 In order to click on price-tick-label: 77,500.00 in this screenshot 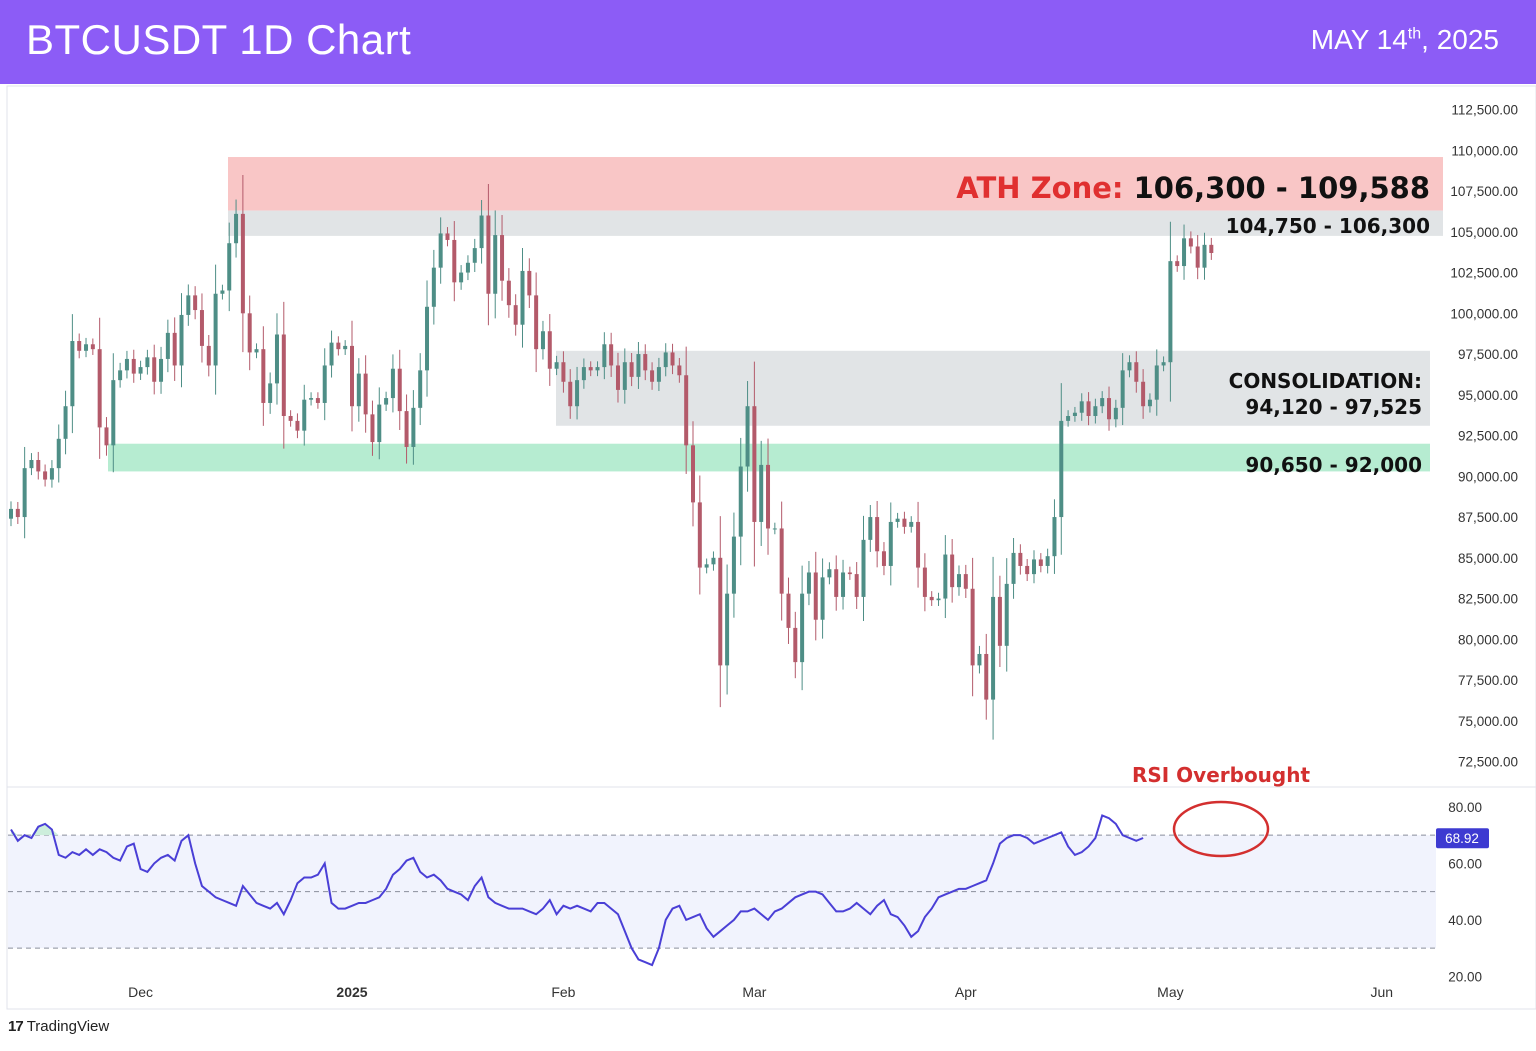, I will do `click(1488, 680)`.